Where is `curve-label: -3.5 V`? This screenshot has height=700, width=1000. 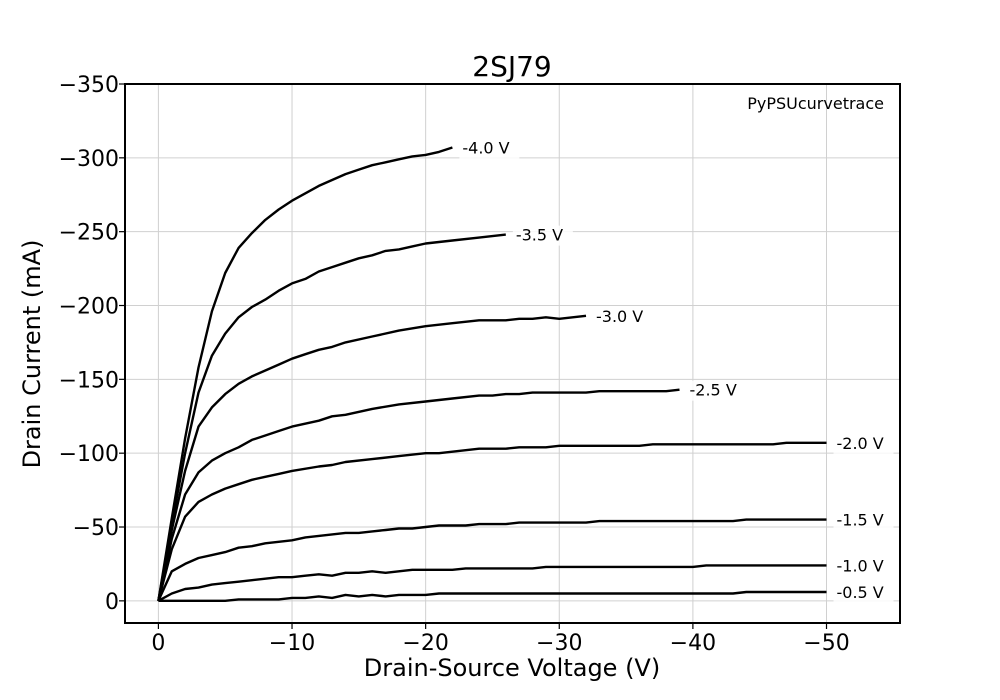
curve-label: -3.5 V is located at coordinates (539, 235).